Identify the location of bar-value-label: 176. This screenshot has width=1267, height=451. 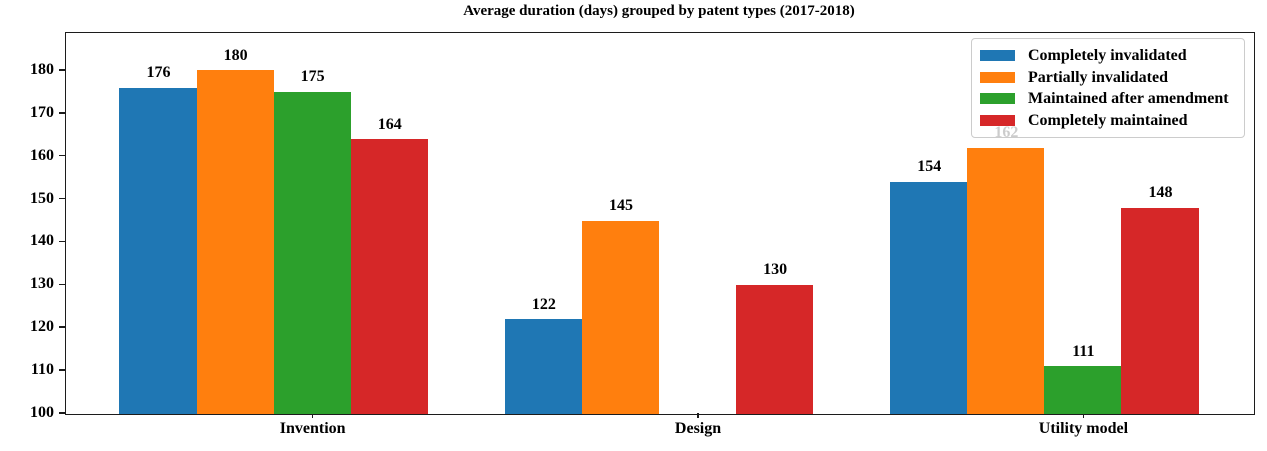
(158, 73).